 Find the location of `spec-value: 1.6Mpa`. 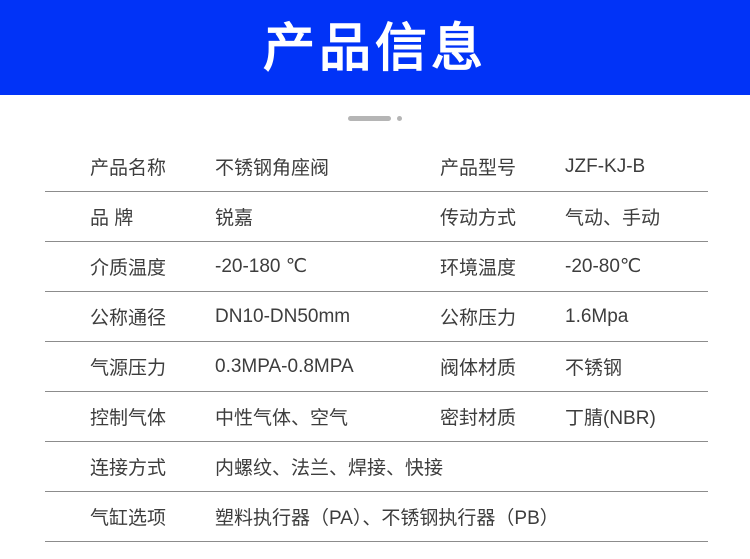

spec-value: 1.6Mpa is located at coordinates (597, 316).